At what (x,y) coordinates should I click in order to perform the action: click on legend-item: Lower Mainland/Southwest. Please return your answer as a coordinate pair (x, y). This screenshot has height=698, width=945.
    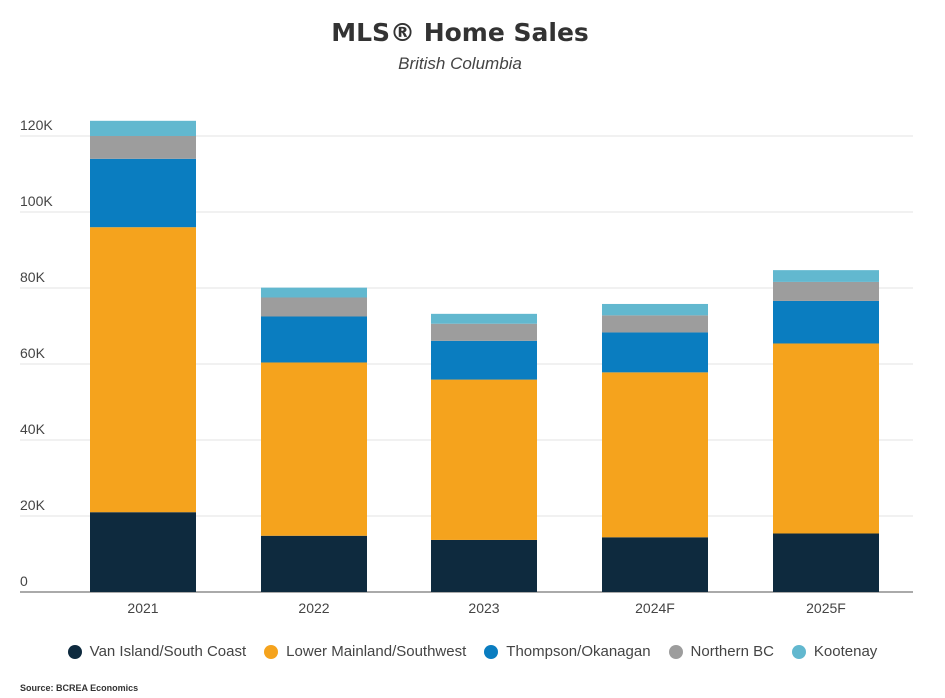
    Looking at the image, I should click on (365, 651).